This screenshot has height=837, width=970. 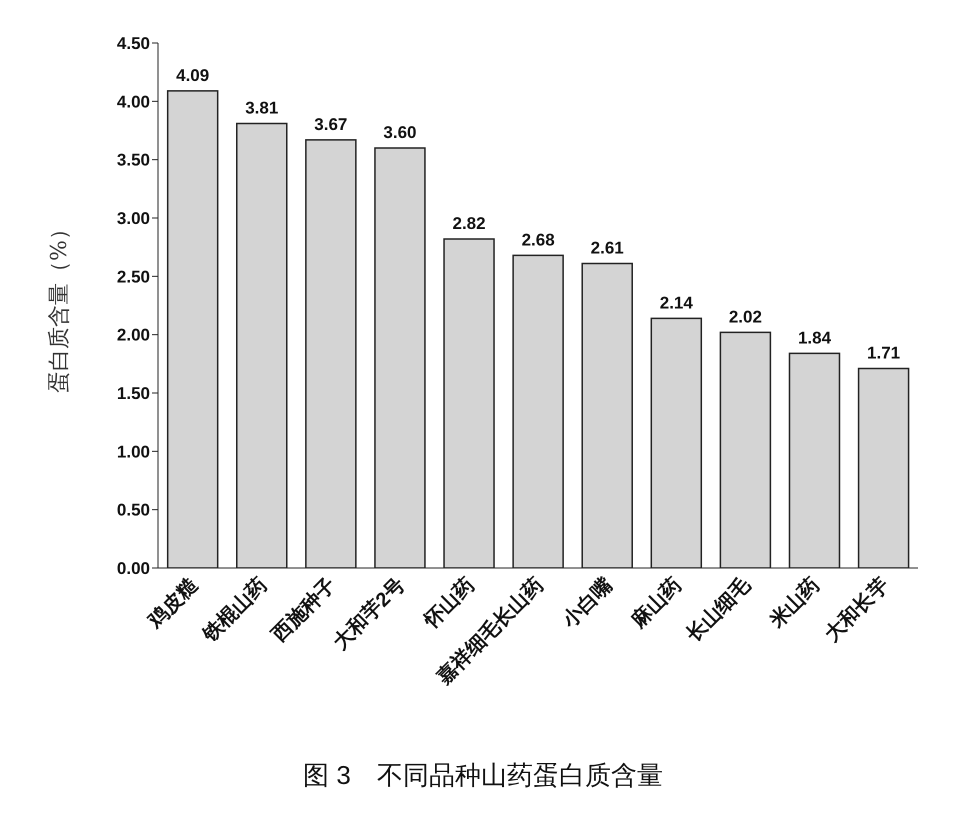 I want to click on y-tick-label: 4.00, so click(x=133, y=102).